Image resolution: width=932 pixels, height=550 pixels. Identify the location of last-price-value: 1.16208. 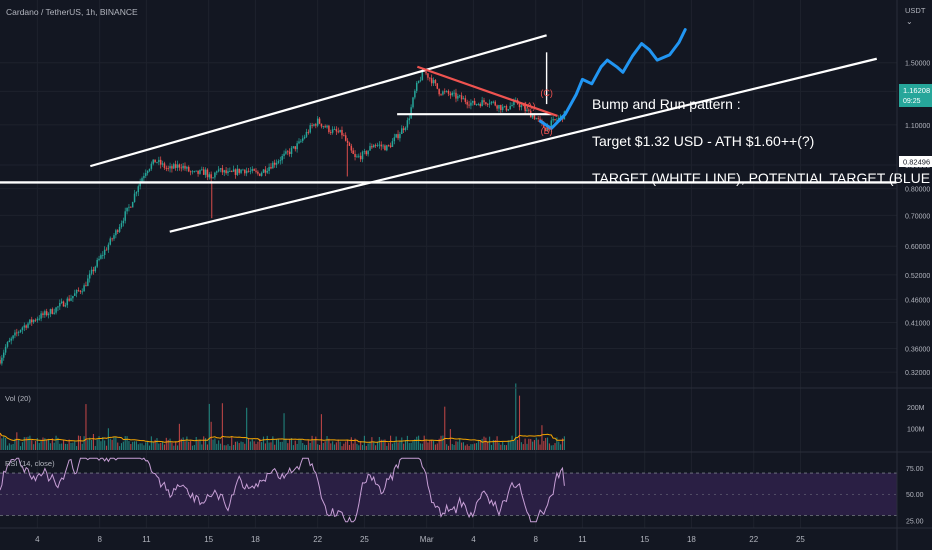
(916, 90).